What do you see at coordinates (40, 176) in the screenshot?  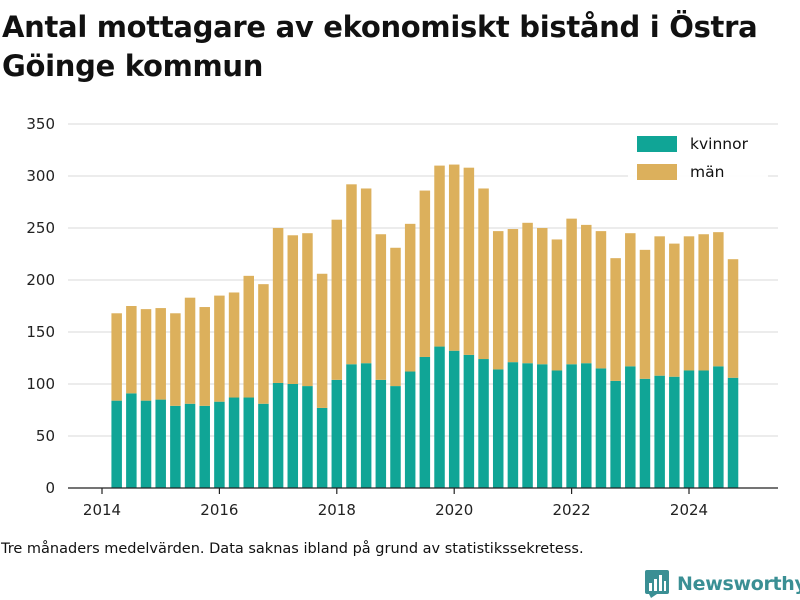 I see `y-tick-label: 300` at bounding box center [40, 176].